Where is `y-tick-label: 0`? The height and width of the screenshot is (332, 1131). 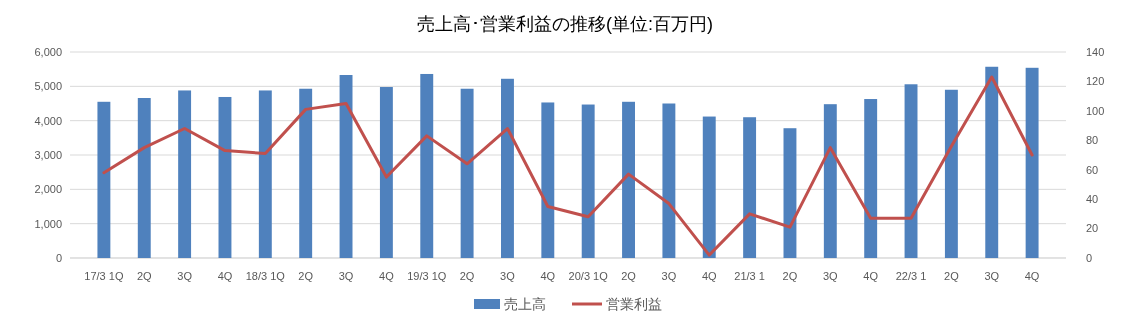 y-tick-label: 0 is located at coordinates (58, 257).